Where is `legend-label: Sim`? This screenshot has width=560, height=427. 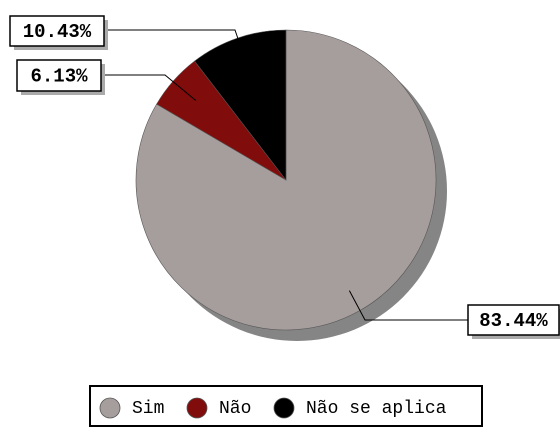
legend-label: Sim is located at coordinates (148, 409).